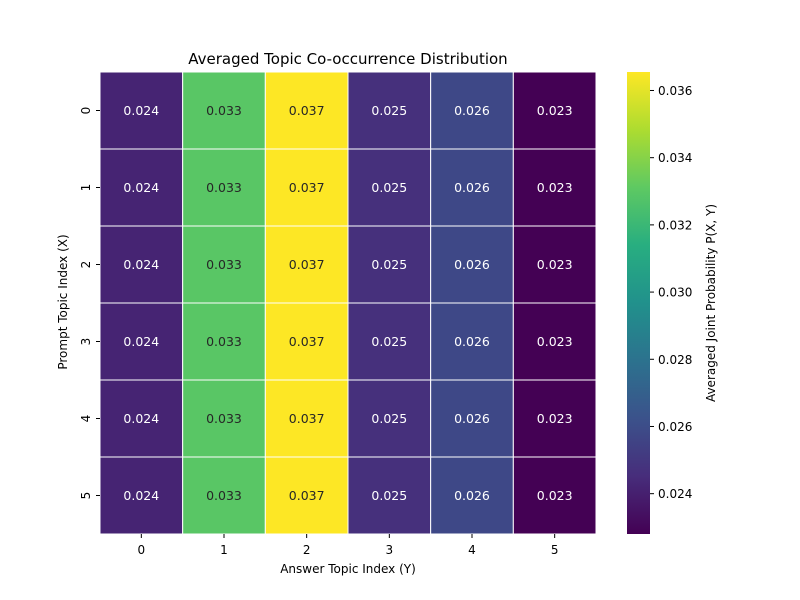 Image resolution: width=800 pixels, height=600 pixels. Describe the element at coordinates (675, 427) in the screenshot. I see `colorbar-tick-label: 0.026` at that location.